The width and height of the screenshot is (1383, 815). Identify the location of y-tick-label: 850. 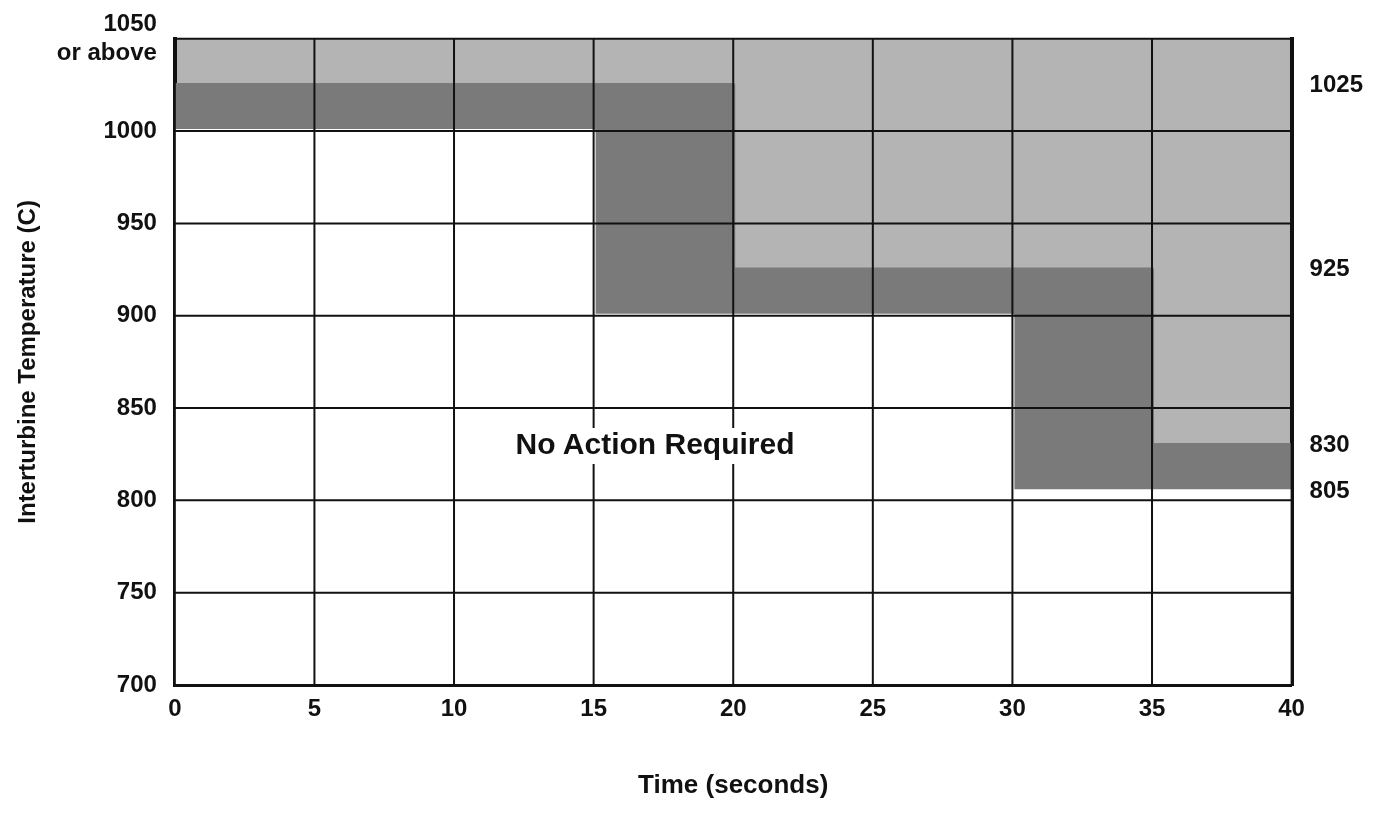
(136, 406).